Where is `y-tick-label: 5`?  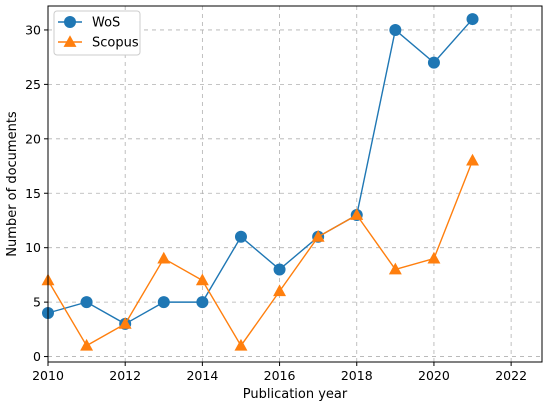
y-tick-label: 5 is located at coordinates (37, 302).